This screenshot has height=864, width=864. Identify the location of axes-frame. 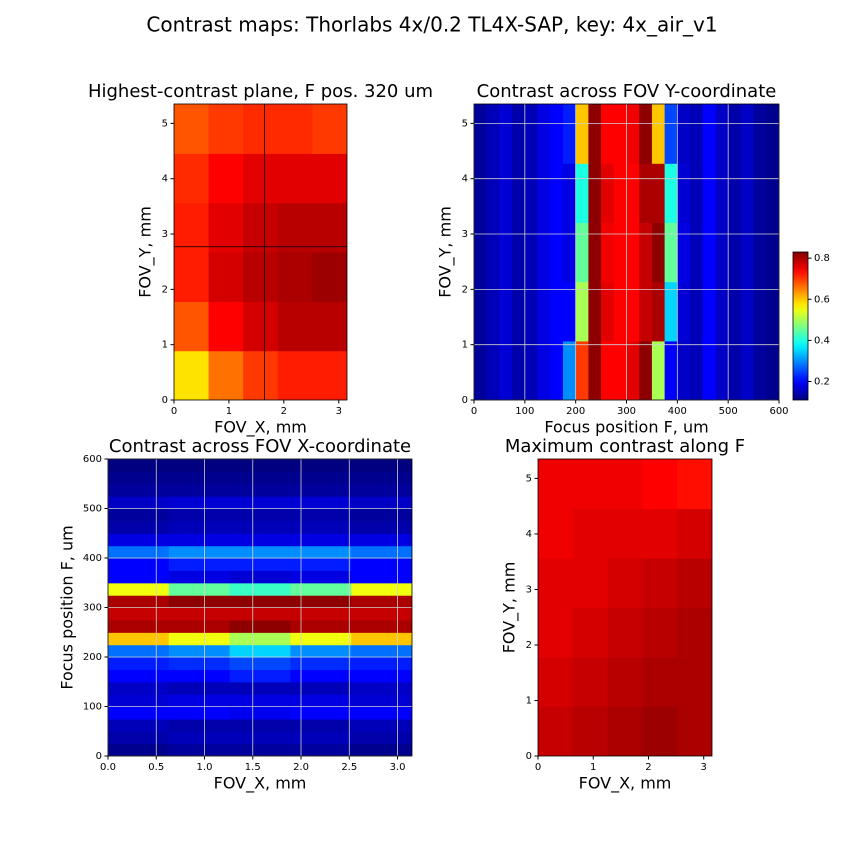
(260, 252).